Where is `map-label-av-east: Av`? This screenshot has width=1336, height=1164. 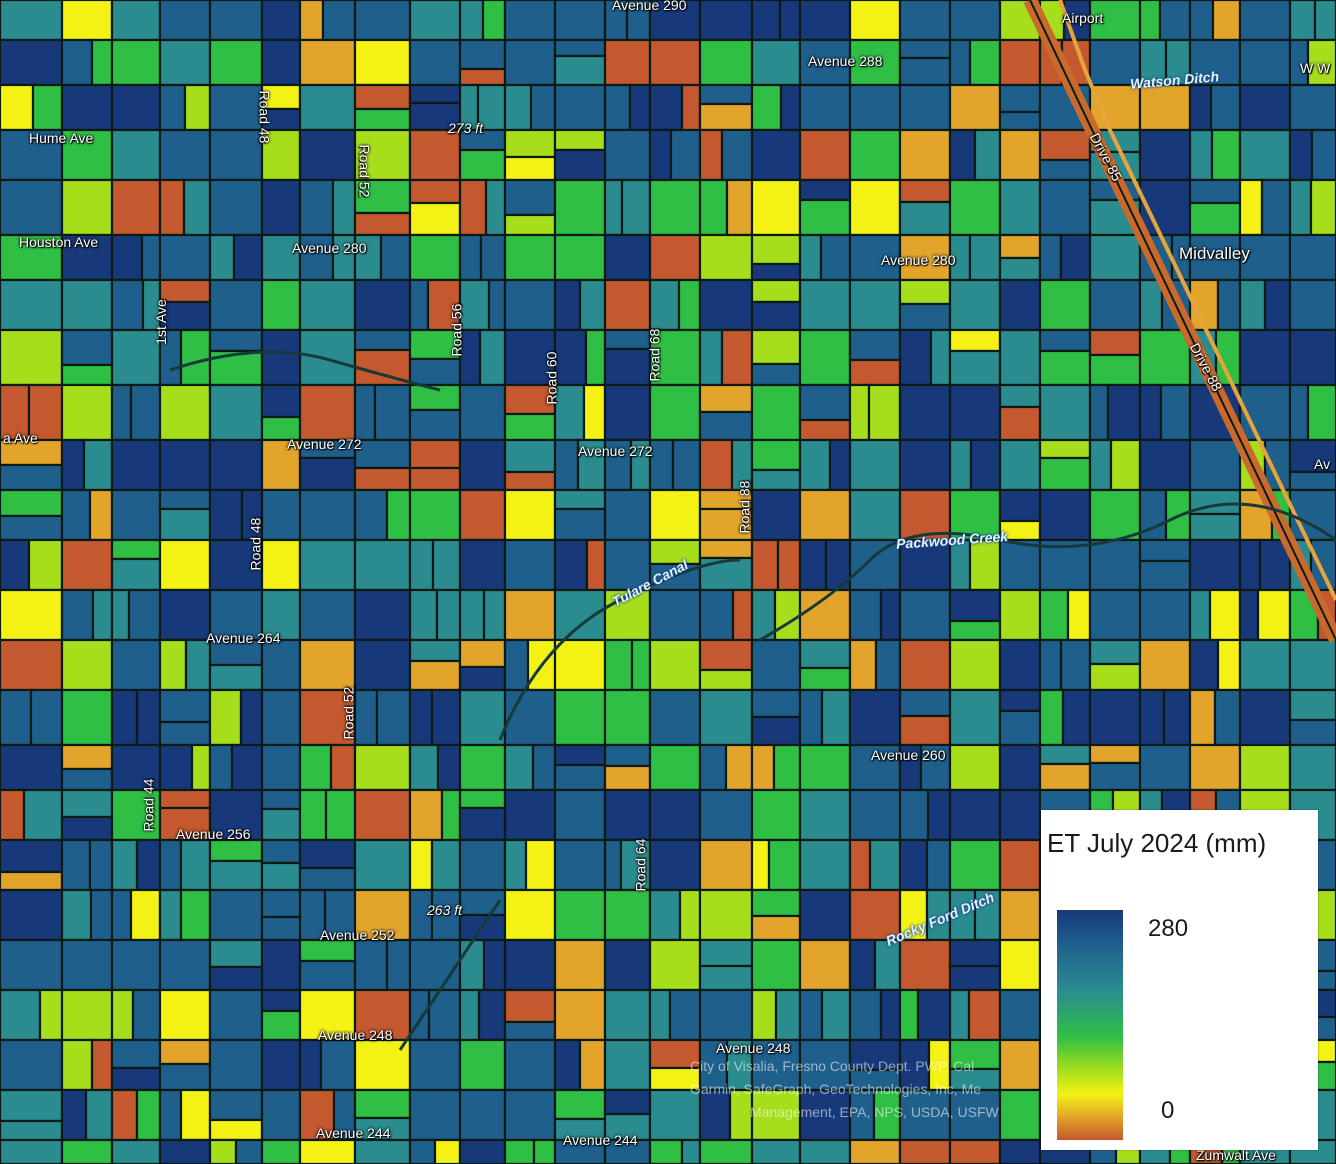 map-label-av-east: Av is located at coordinates (1322, 464).